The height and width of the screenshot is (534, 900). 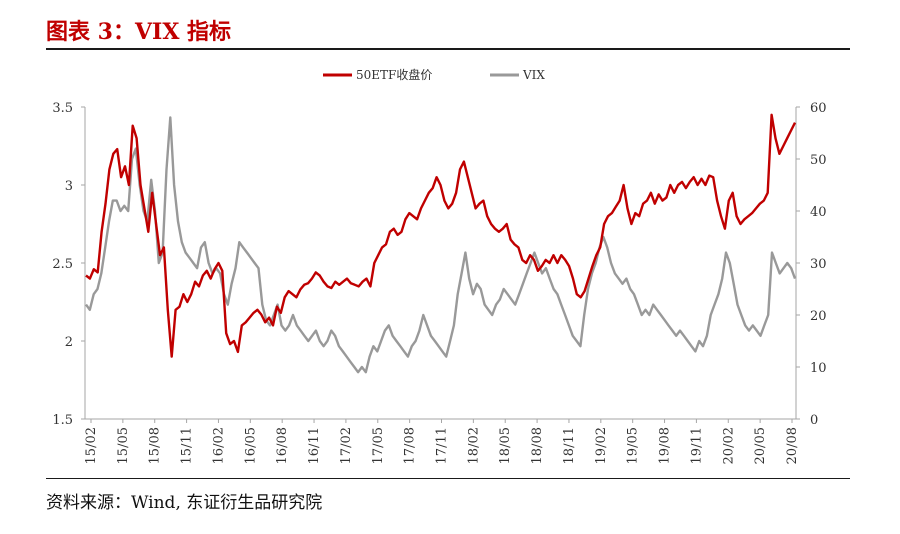 What do you see at coordinates (184, 503) in the screenshot?
I see `source-note: 资料来源：Wind, 东证衍生品研究院` at bounding box center [184, 503].